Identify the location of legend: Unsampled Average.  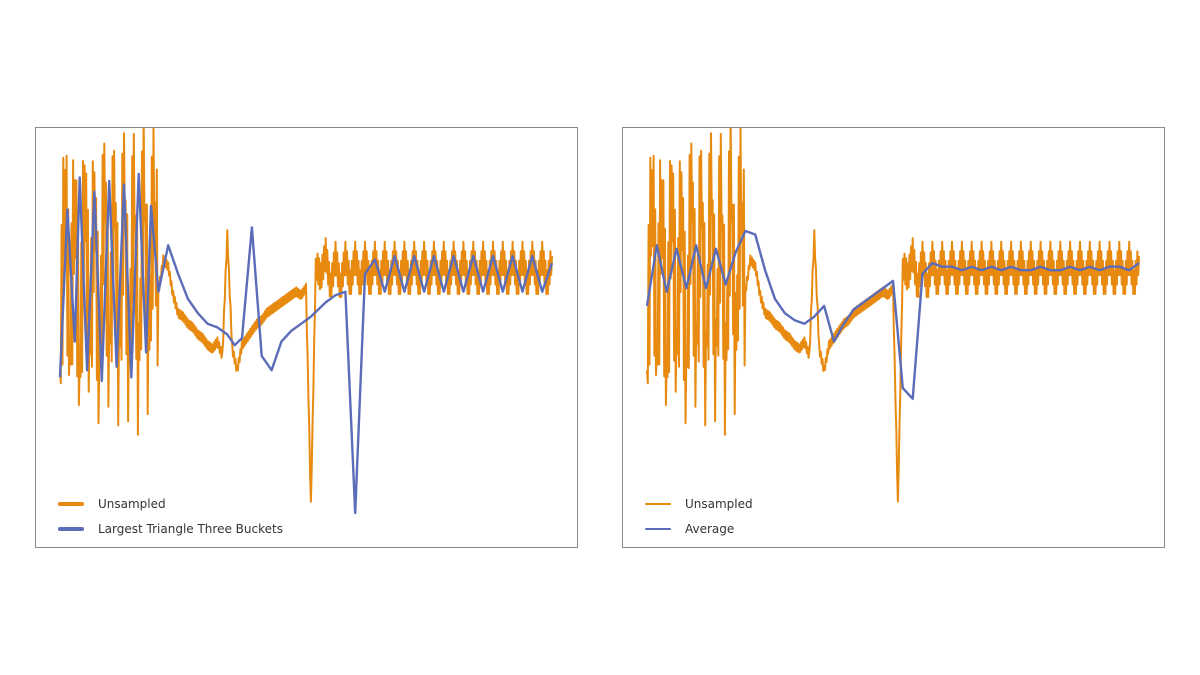
(699, 516).